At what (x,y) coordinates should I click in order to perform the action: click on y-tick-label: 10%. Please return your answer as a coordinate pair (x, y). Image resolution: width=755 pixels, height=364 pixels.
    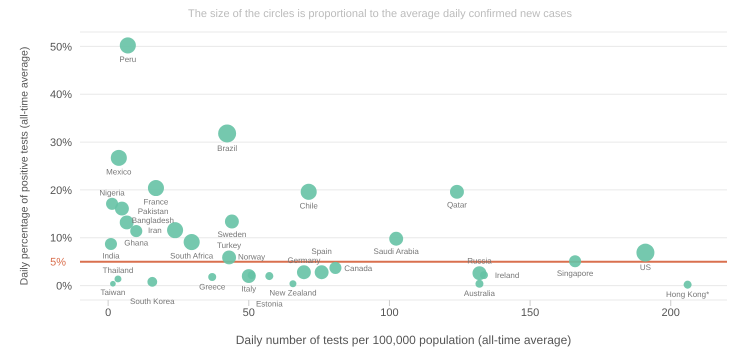
    Looking at the image, I should click on (61, 238).